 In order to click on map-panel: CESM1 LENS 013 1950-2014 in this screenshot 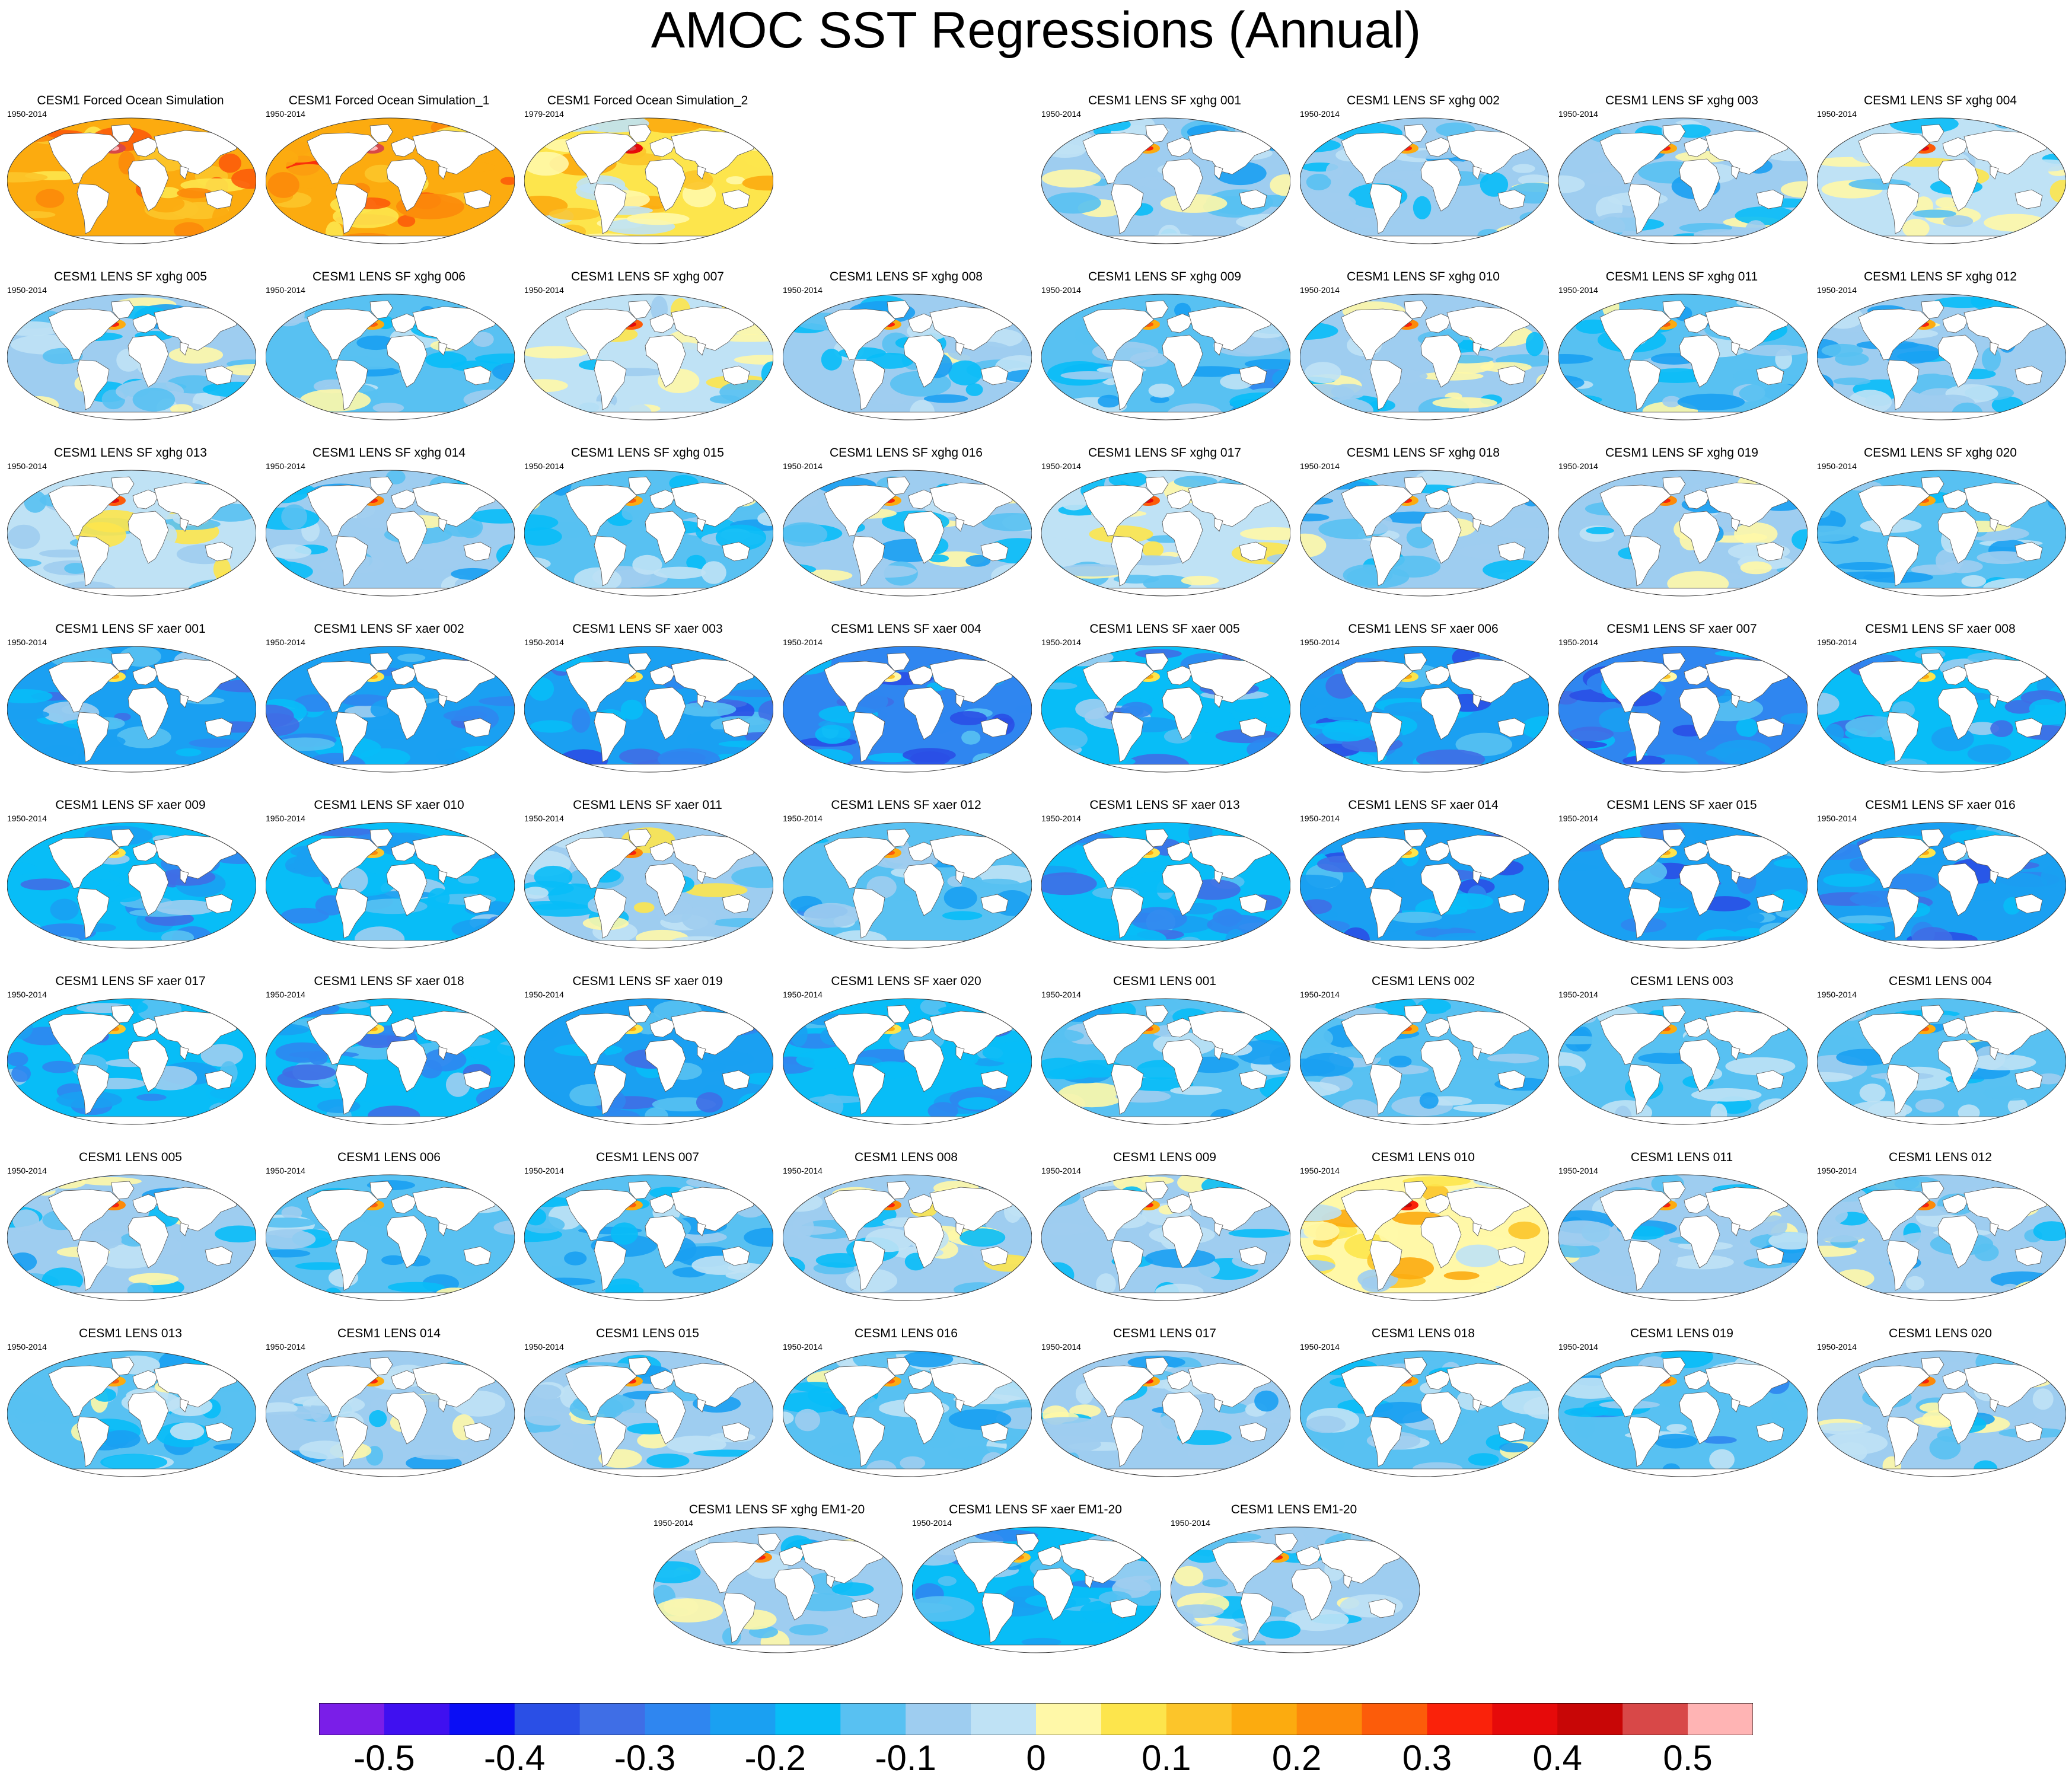, I will do `click(130, 1416)`.